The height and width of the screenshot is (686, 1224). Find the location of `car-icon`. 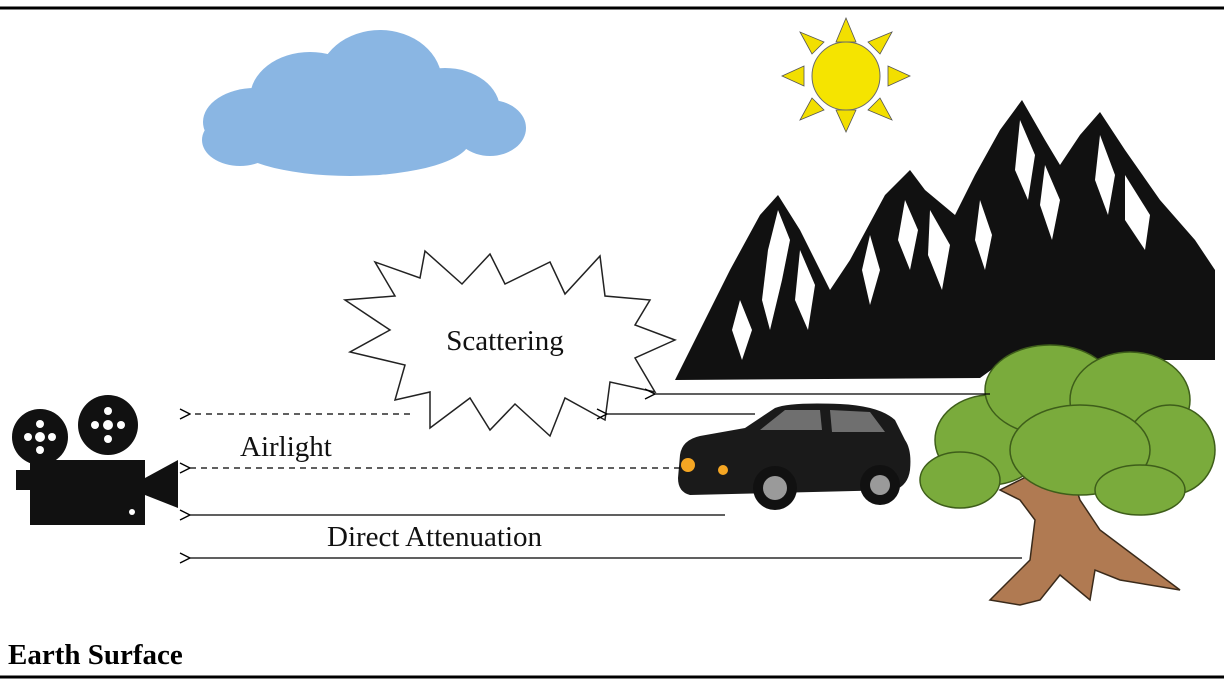

car-icon is located at coordinates (794, 456).